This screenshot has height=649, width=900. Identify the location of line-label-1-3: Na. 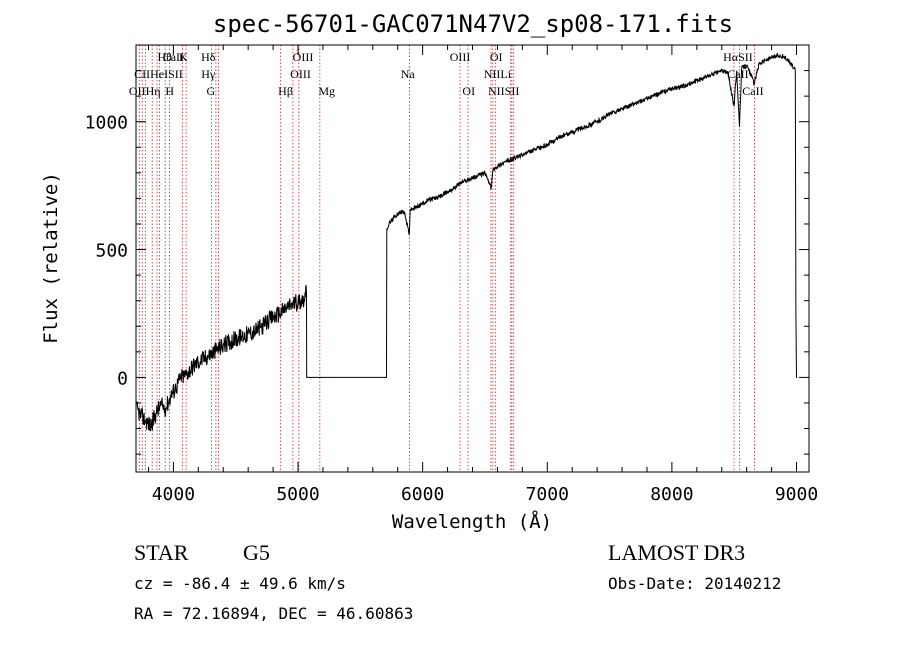
(408, 74).